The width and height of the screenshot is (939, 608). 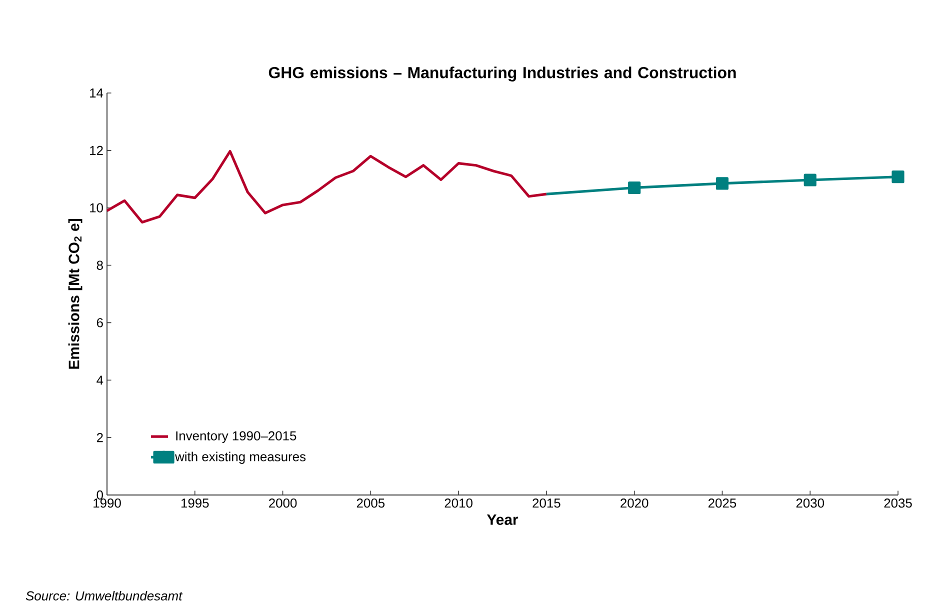 What do you see at coordinates (810, 503) in the screenshot?
I see `x-tick-label: 2030` at bounding box center [810, 503].